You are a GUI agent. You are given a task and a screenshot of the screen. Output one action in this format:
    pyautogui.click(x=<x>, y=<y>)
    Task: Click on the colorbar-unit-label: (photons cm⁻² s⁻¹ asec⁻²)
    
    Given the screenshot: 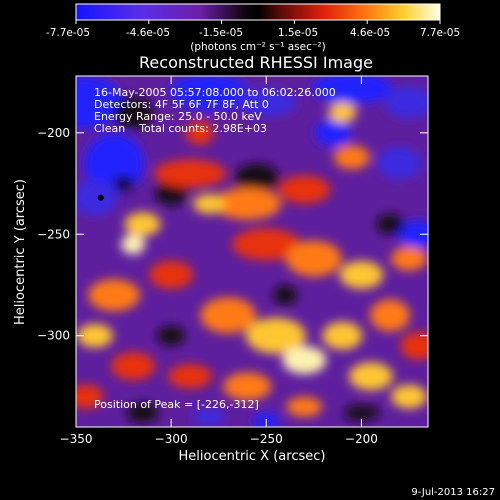 What is the action you would take?
    pyautogui.click(x=257, y=47)
    